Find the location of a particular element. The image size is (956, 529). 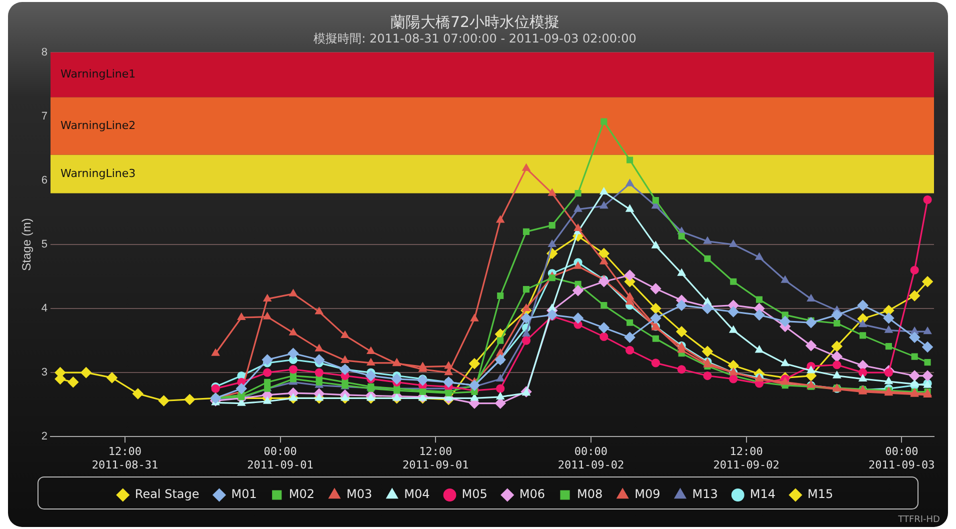

band-label: WarningLine2 is located at coordinates (98, 125).